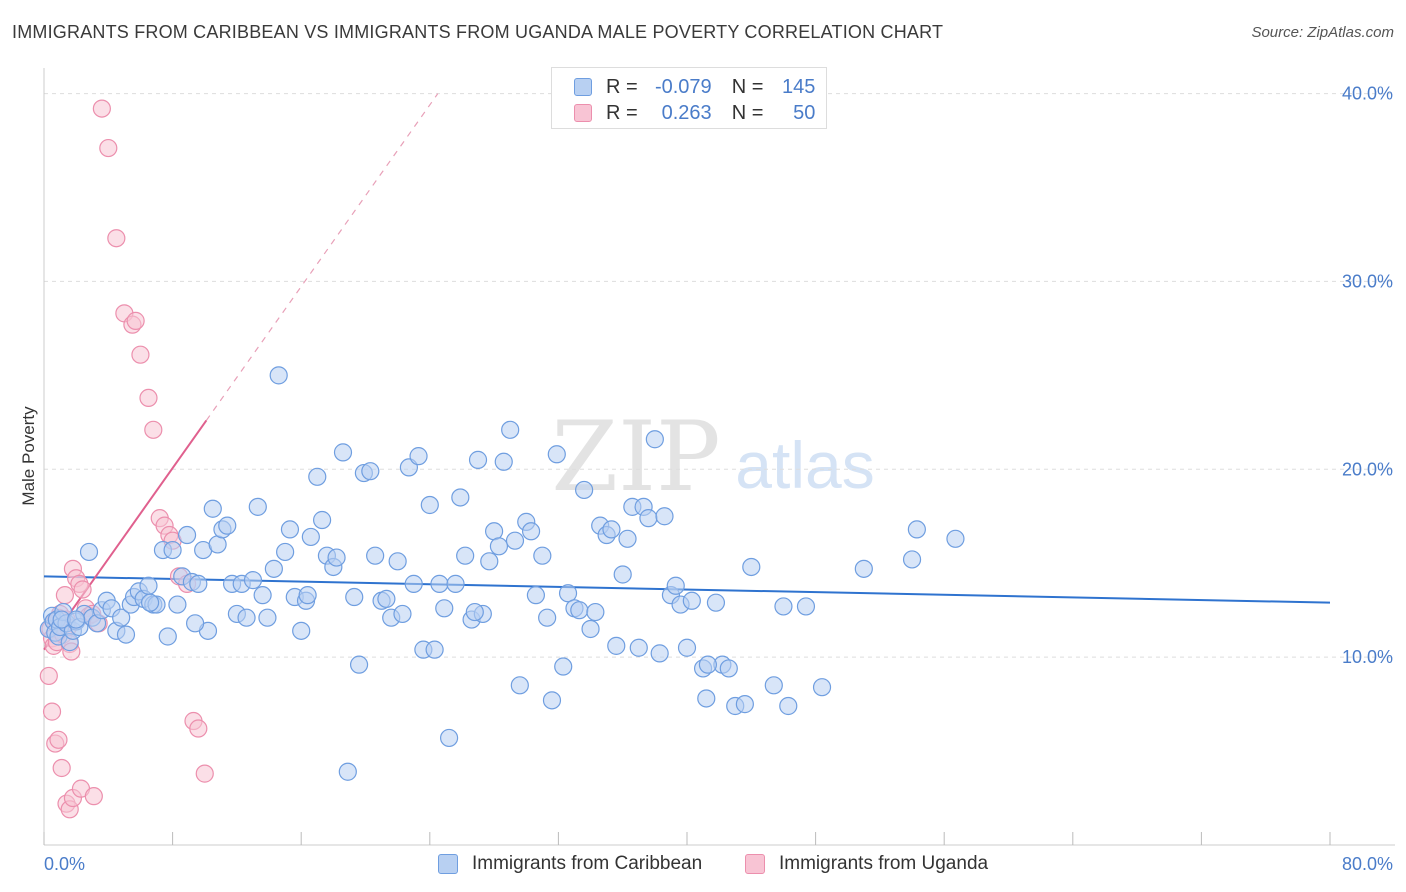  What do you see at coordinates (799, 86) in the screenshot?
I see `legend-n-value: 145` at bounding box center [799, 86].